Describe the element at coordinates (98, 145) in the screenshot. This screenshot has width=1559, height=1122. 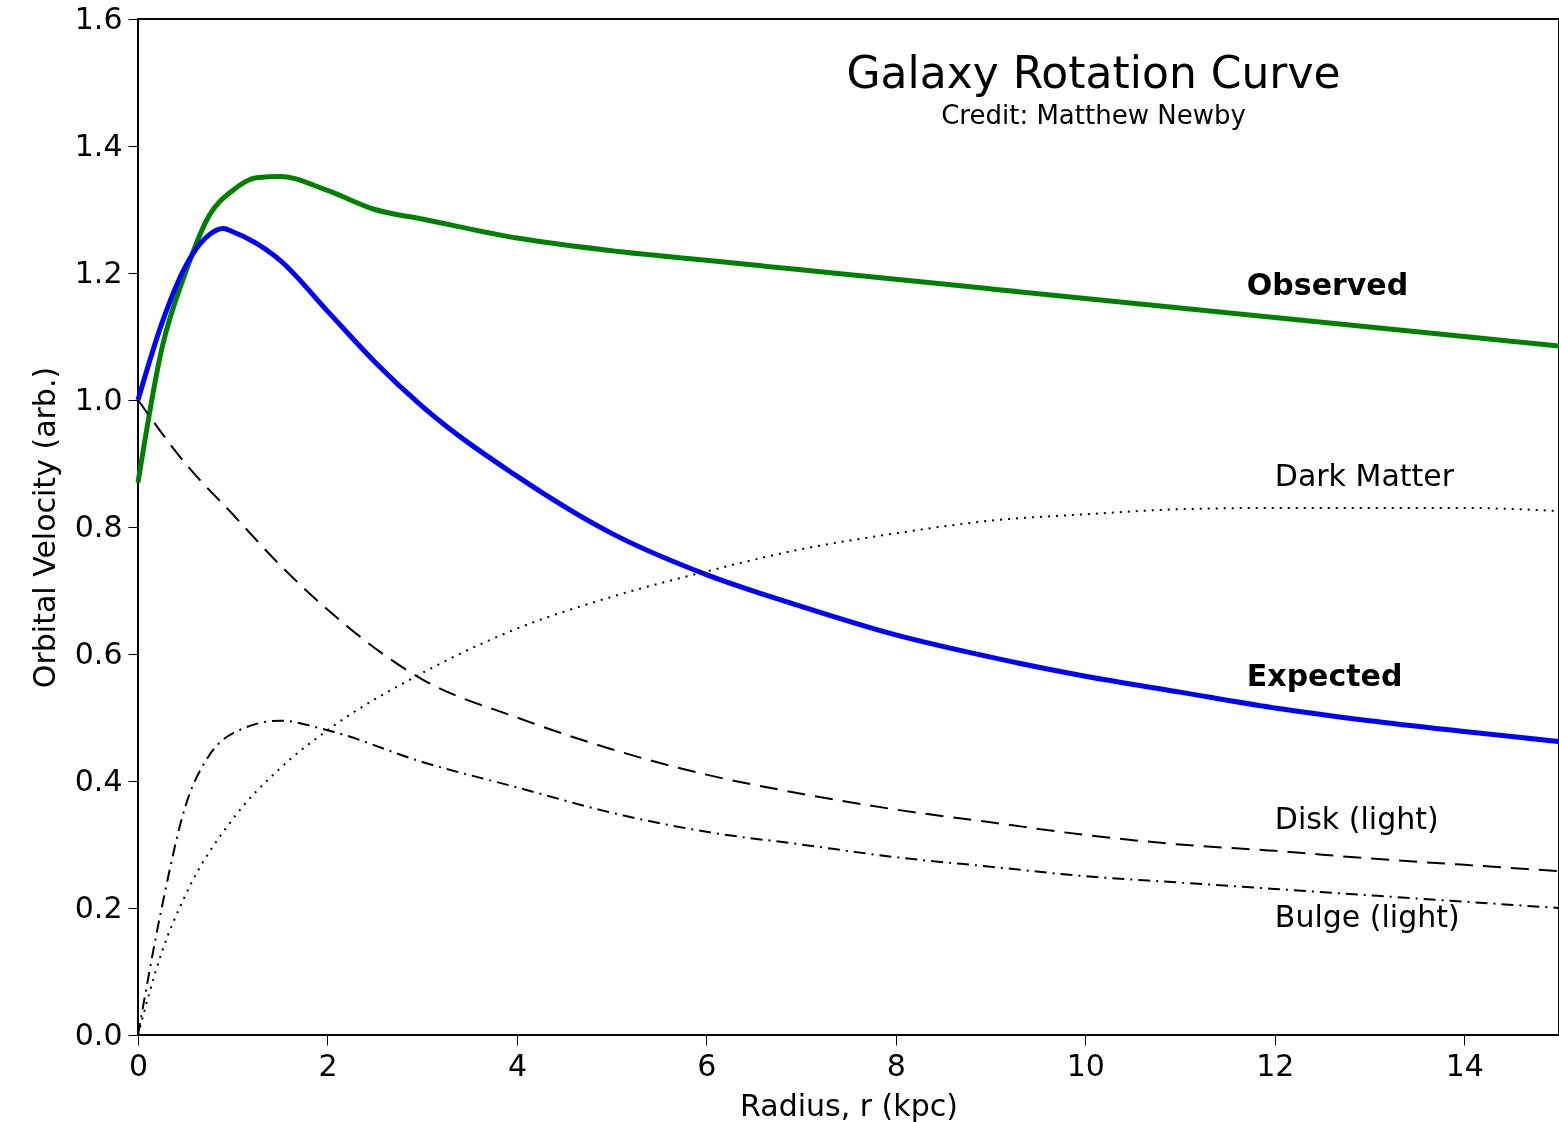
I see `y-tick-label: 1.4` at that location.